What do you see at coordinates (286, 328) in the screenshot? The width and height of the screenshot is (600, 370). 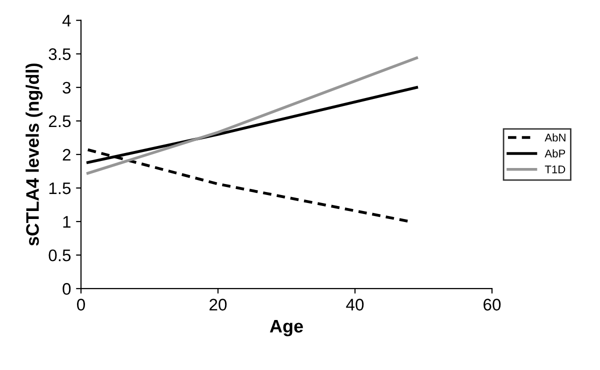 I see `x-axis-title: Age` at bounding box center [286, 328].